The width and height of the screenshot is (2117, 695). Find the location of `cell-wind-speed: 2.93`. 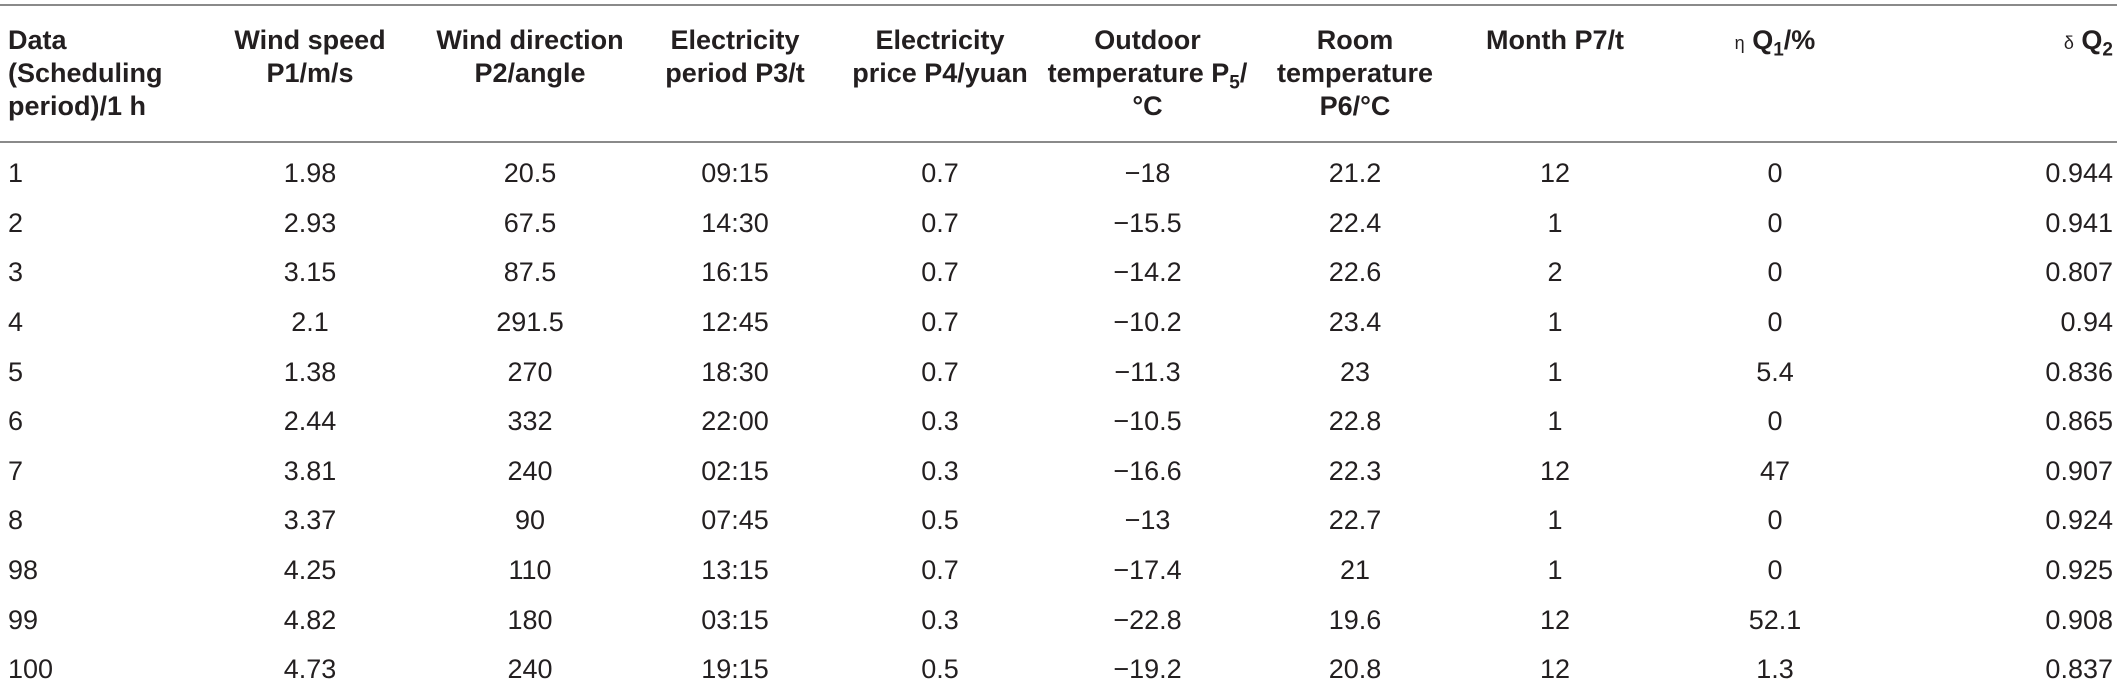

cell-wind-speed: 2.93 is located at coordinates (310, 222).